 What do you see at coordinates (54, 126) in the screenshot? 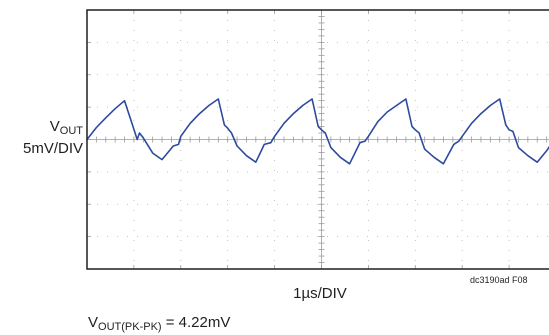
I see `y-axis-label-main: V` at bounding box center [54, 126].